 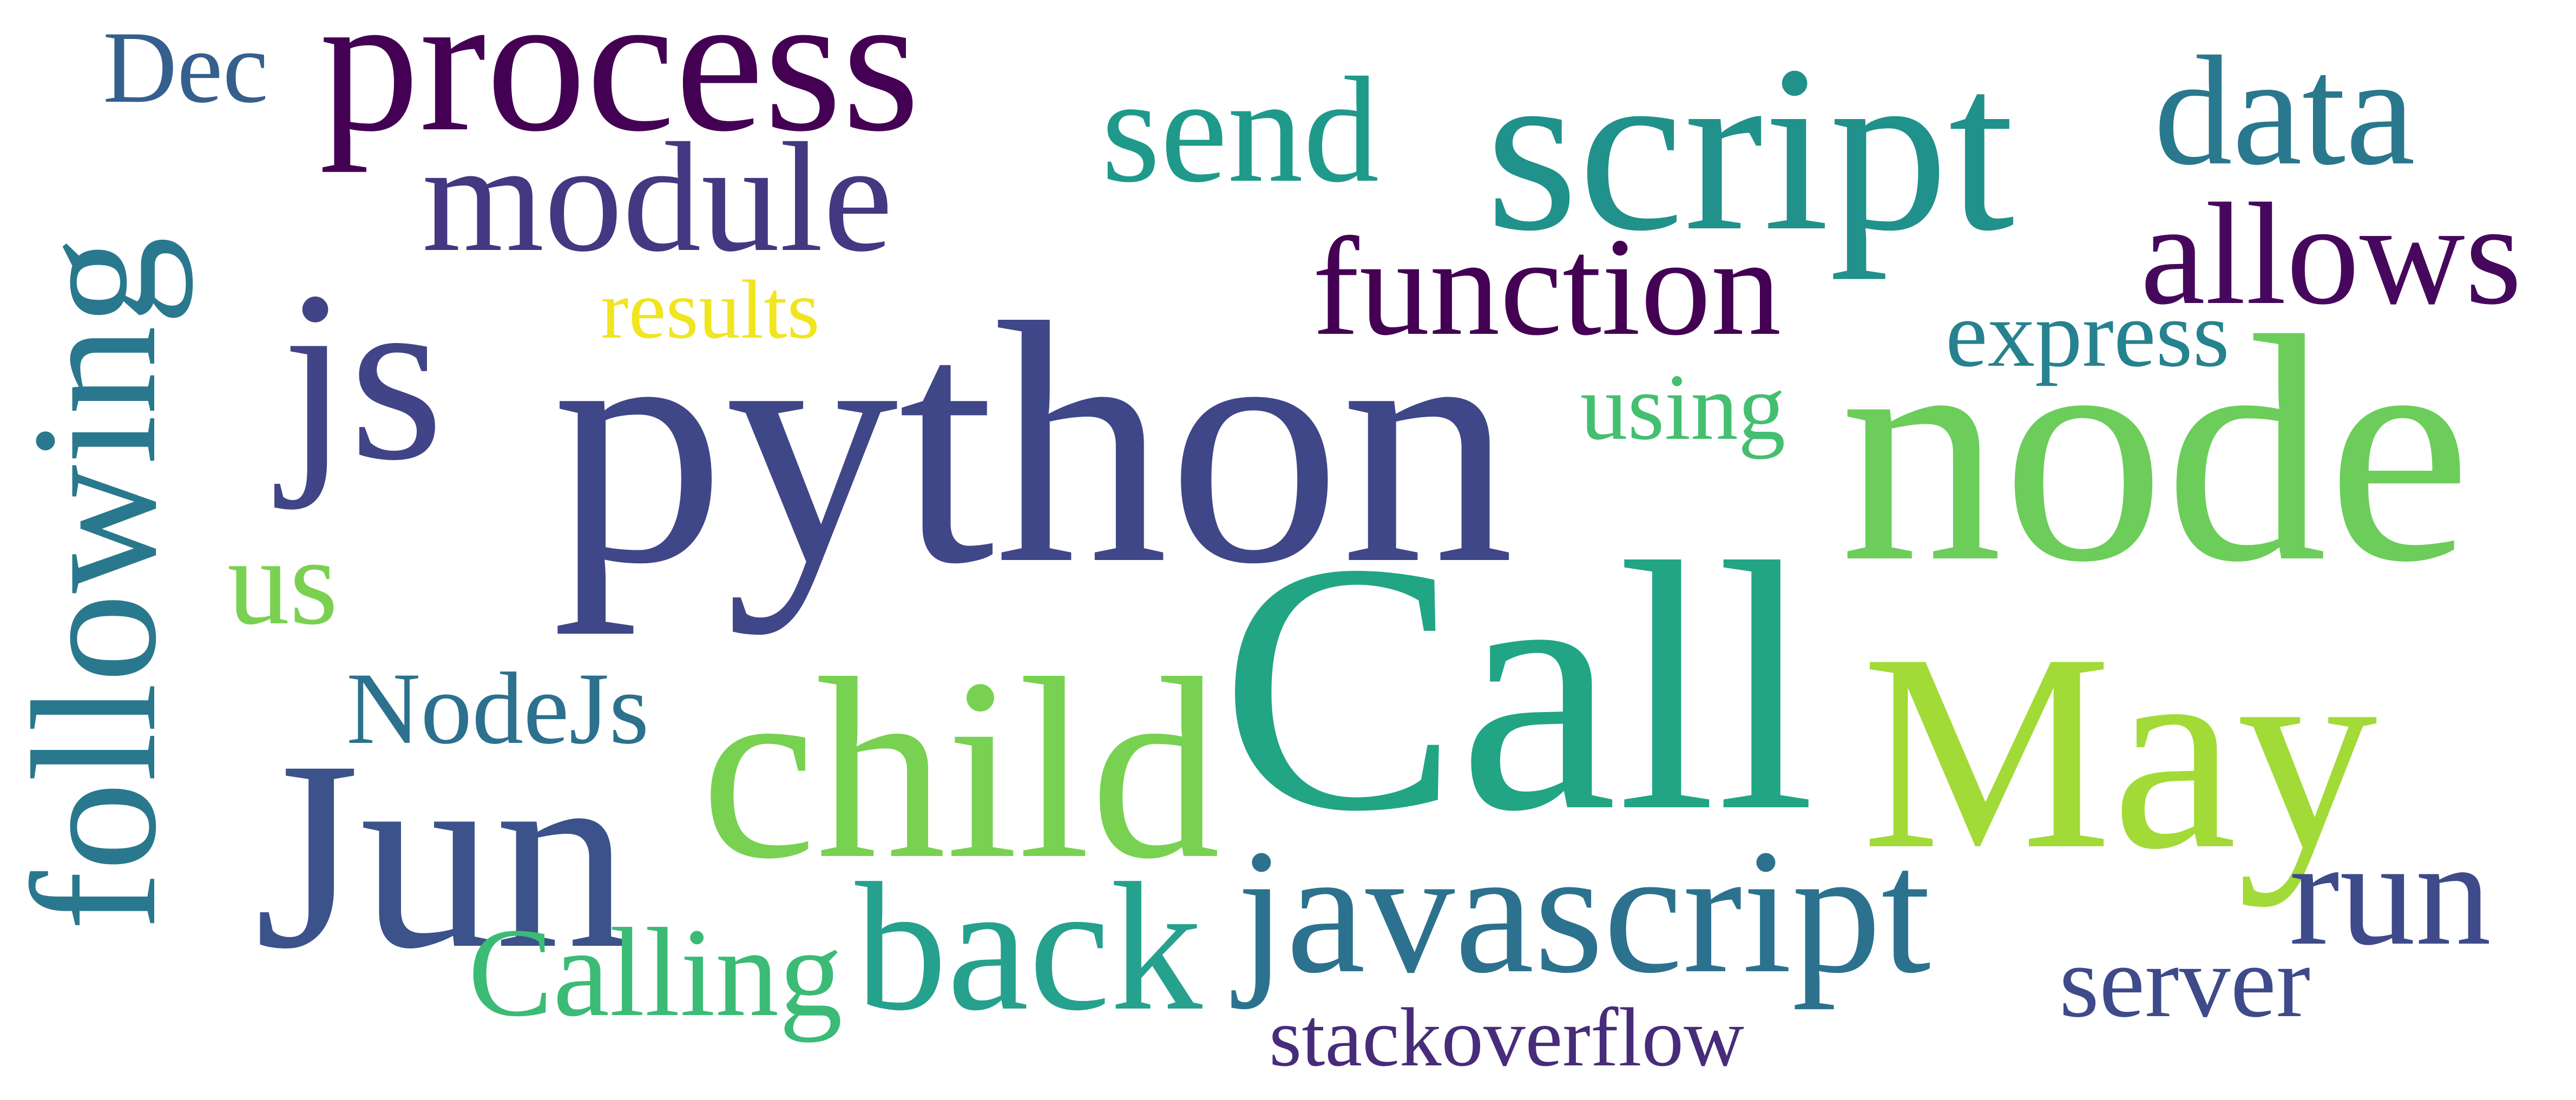 I want to click on word-server: server, so click(x=2185, y=982).